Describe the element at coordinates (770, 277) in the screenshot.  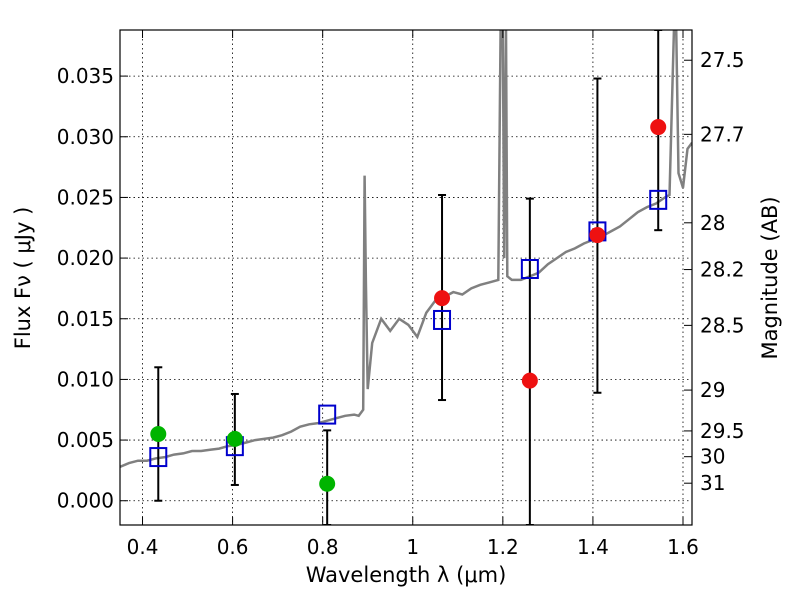
I see `y2-axis-label: Magnitude (AB)` at that location.